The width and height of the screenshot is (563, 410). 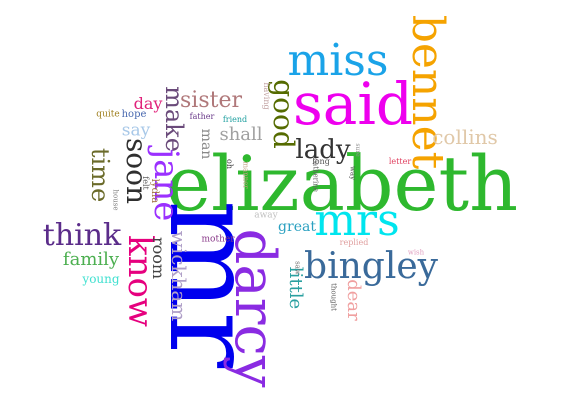 I want to click on word-day: day, so click(x=148, y=103).